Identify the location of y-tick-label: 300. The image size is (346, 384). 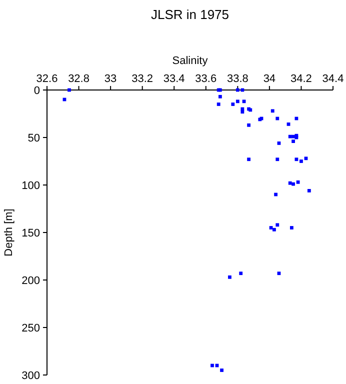
(31, 376).